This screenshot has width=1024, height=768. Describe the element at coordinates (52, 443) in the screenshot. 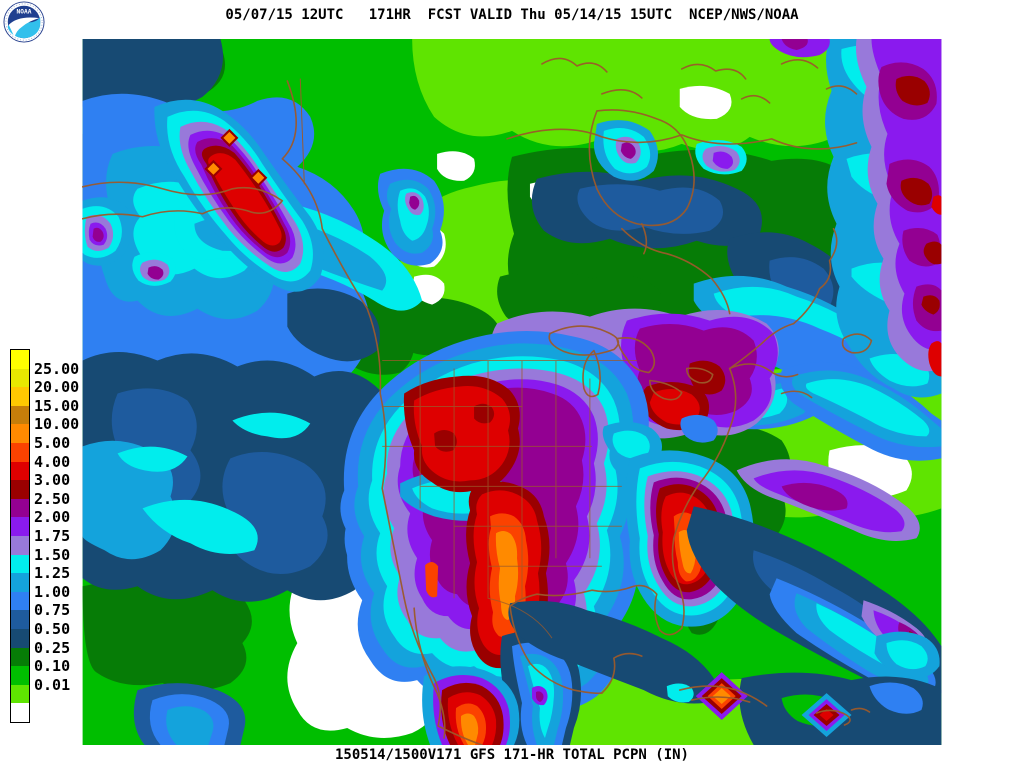

I see `colorbar-label: 5.00` at that location.